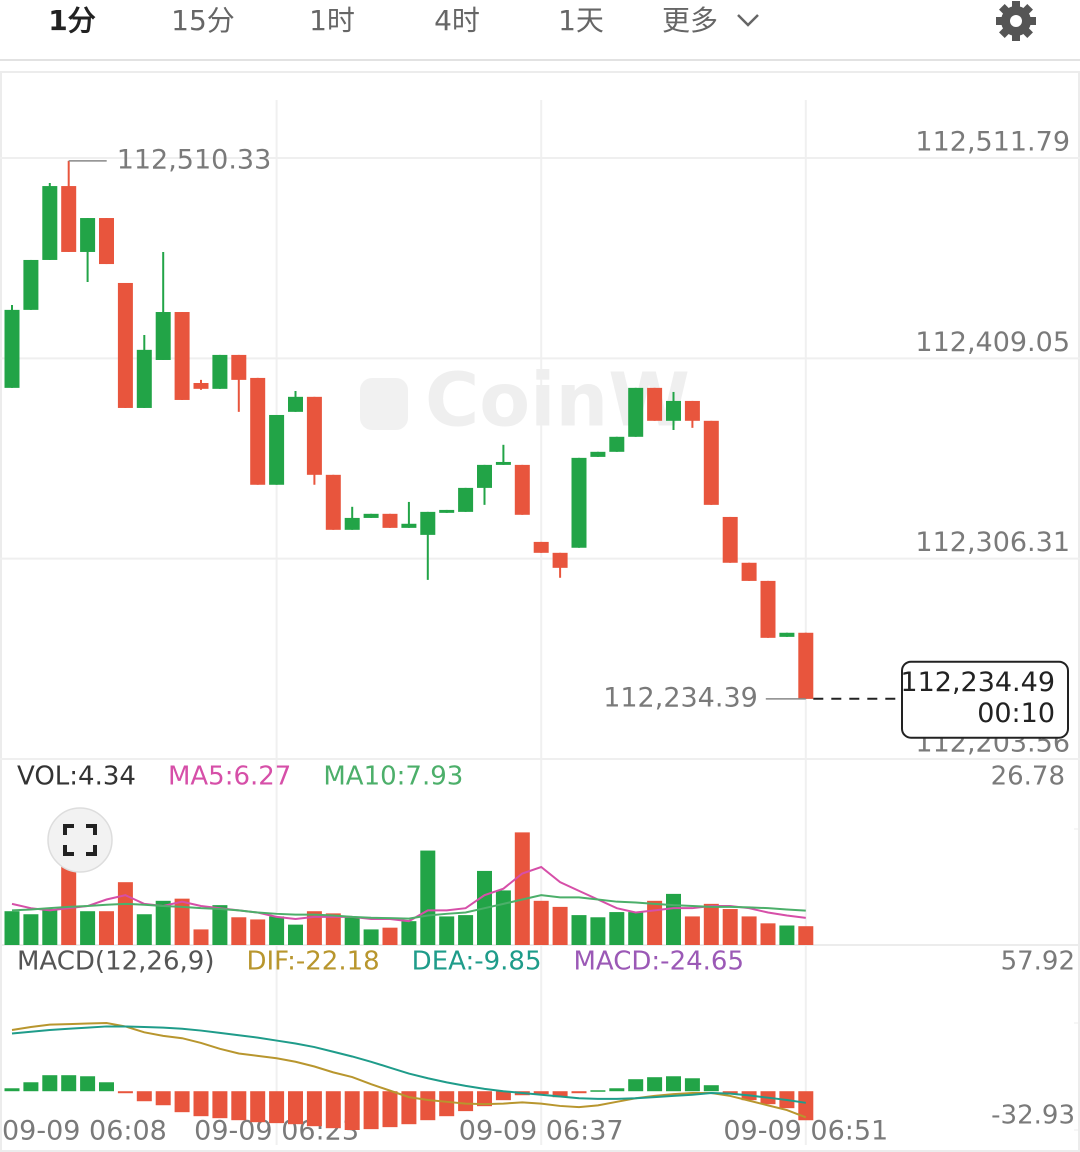  What do you see at coordinates (229, 777) in the screenshot?
I see `legend-entry: MA5:6.27` at bounding box center [229, 777].